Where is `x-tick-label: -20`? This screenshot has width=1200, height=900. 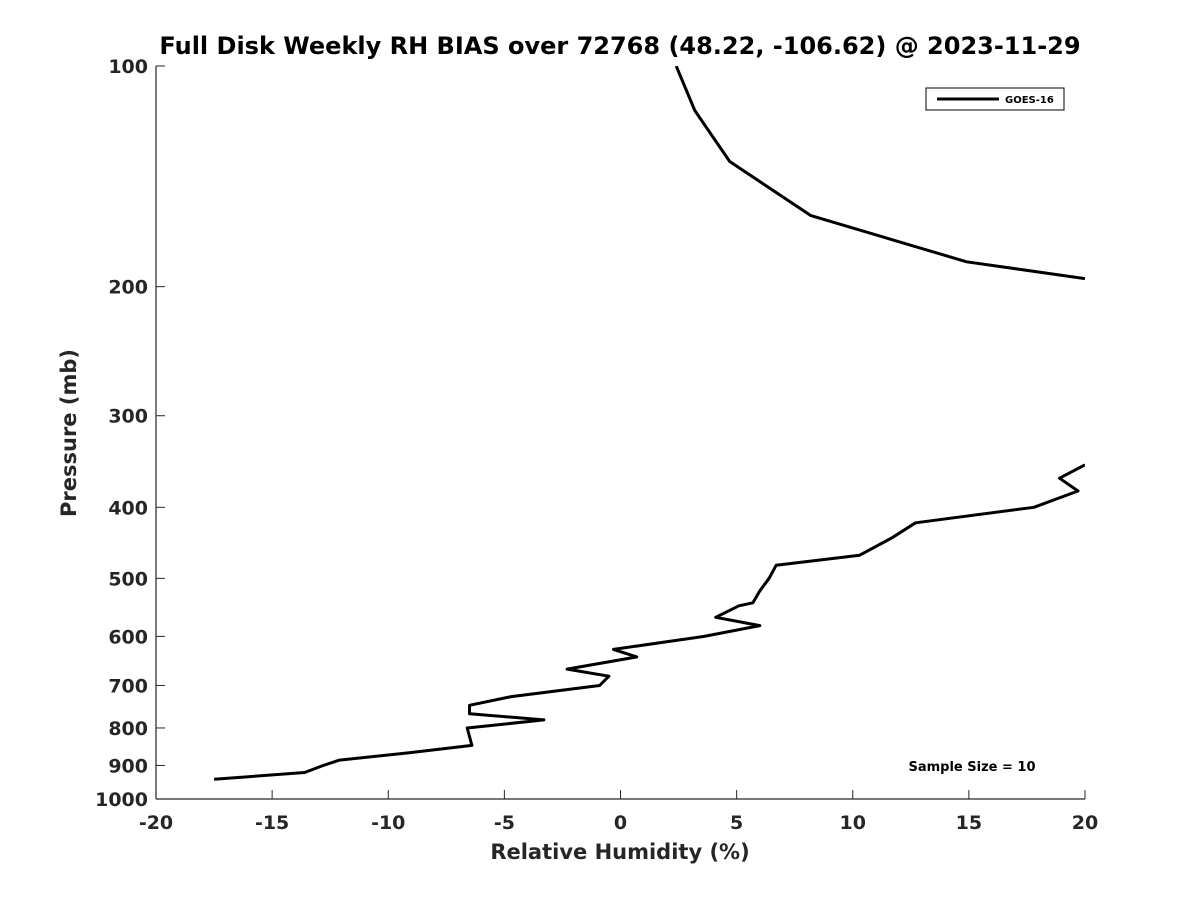 x-tick-label: -20 is located at coordinates (156, 823).